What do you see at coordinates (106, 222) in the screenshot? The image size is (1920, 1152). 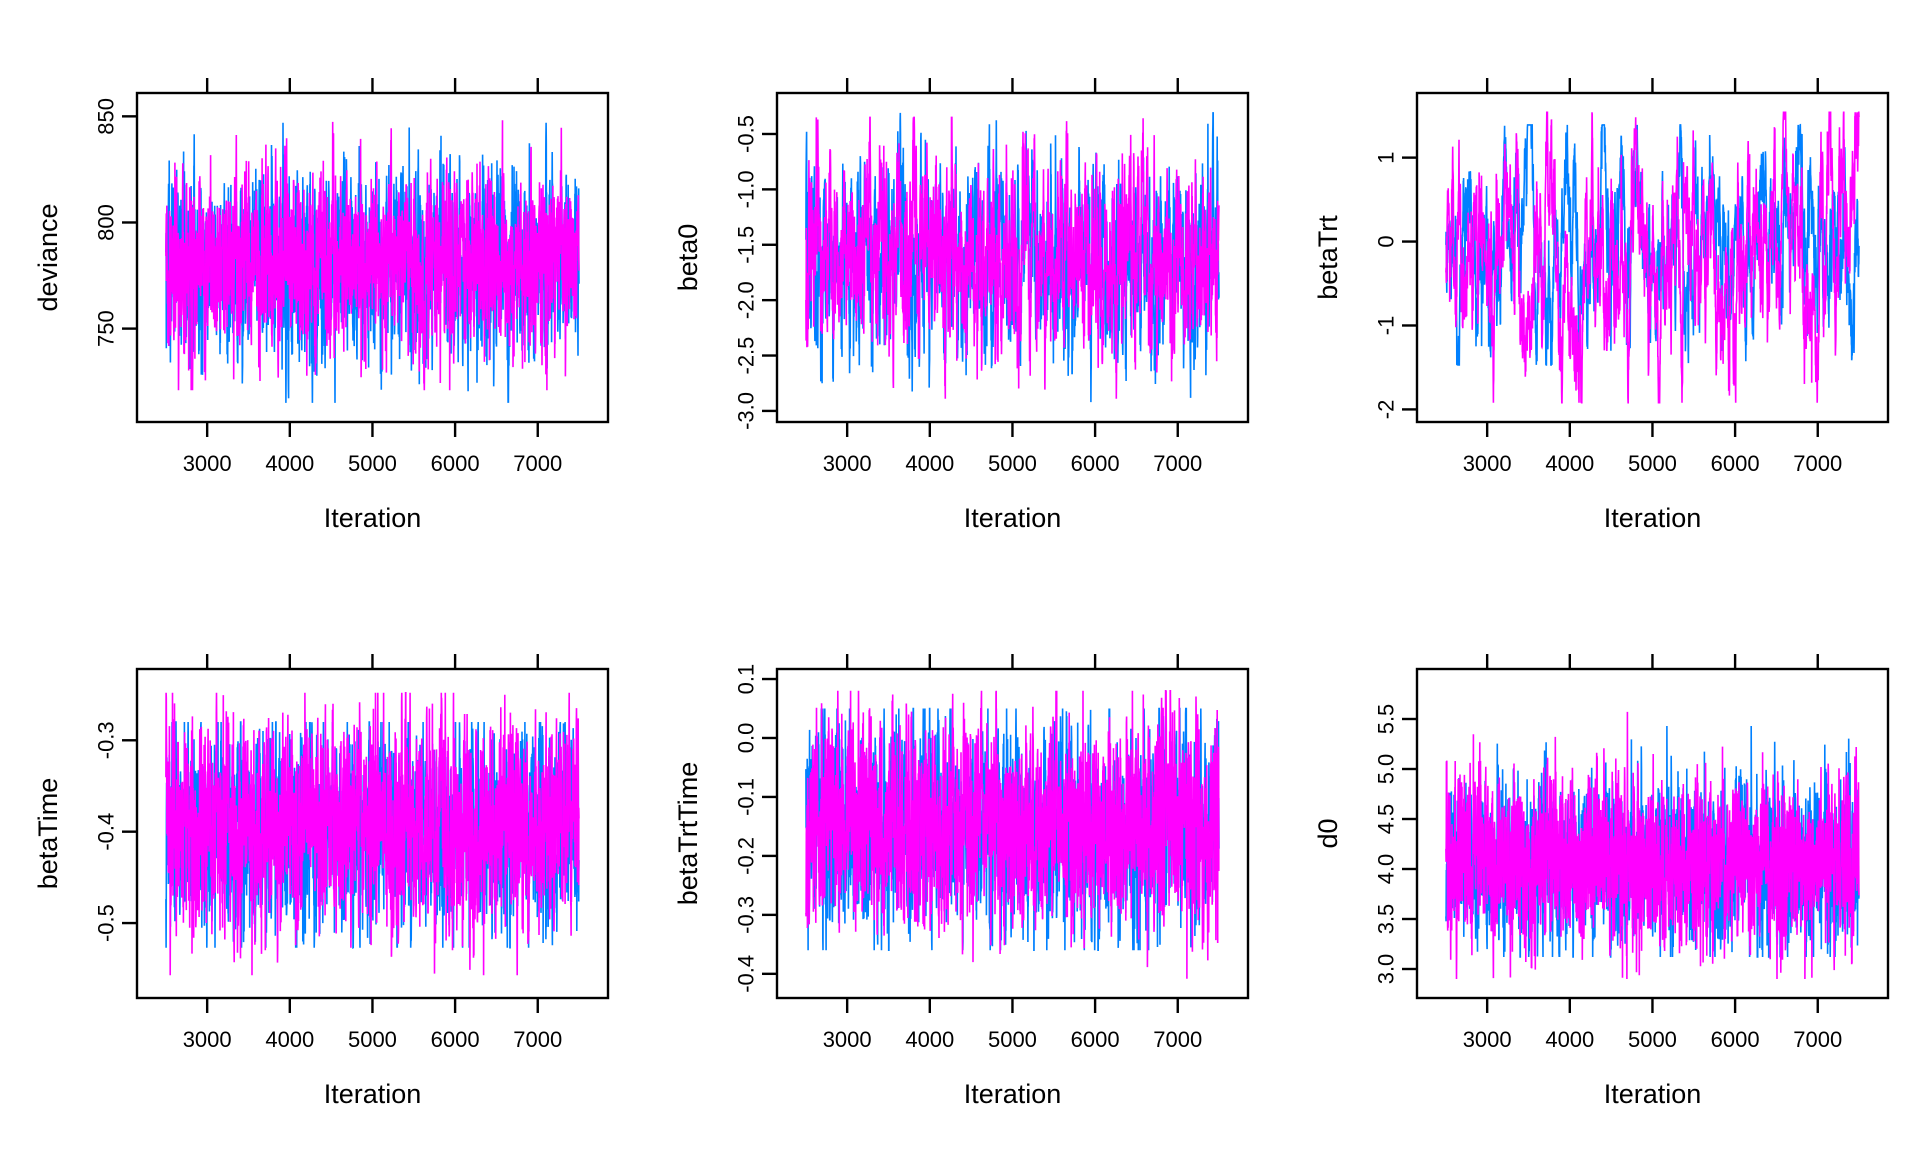 I see `y-tick-label: 800` at bounding box center [106, 222].